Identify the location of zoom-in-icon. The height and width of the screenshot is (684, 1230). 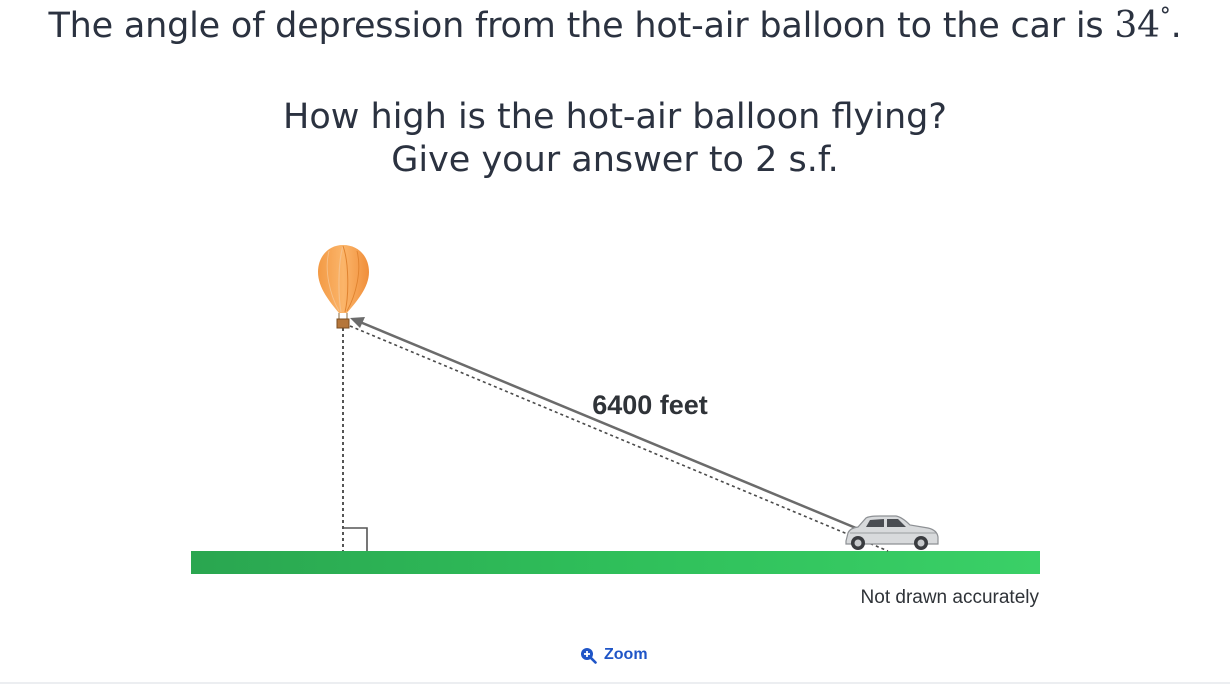
(589, 655).